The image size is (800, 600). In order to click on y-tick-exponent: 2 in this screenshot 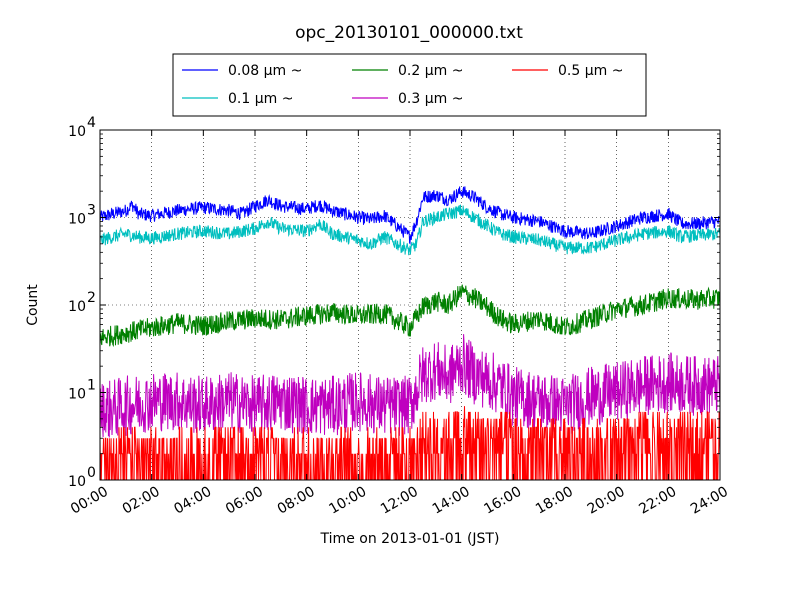, I will do `click(91, 298)`.